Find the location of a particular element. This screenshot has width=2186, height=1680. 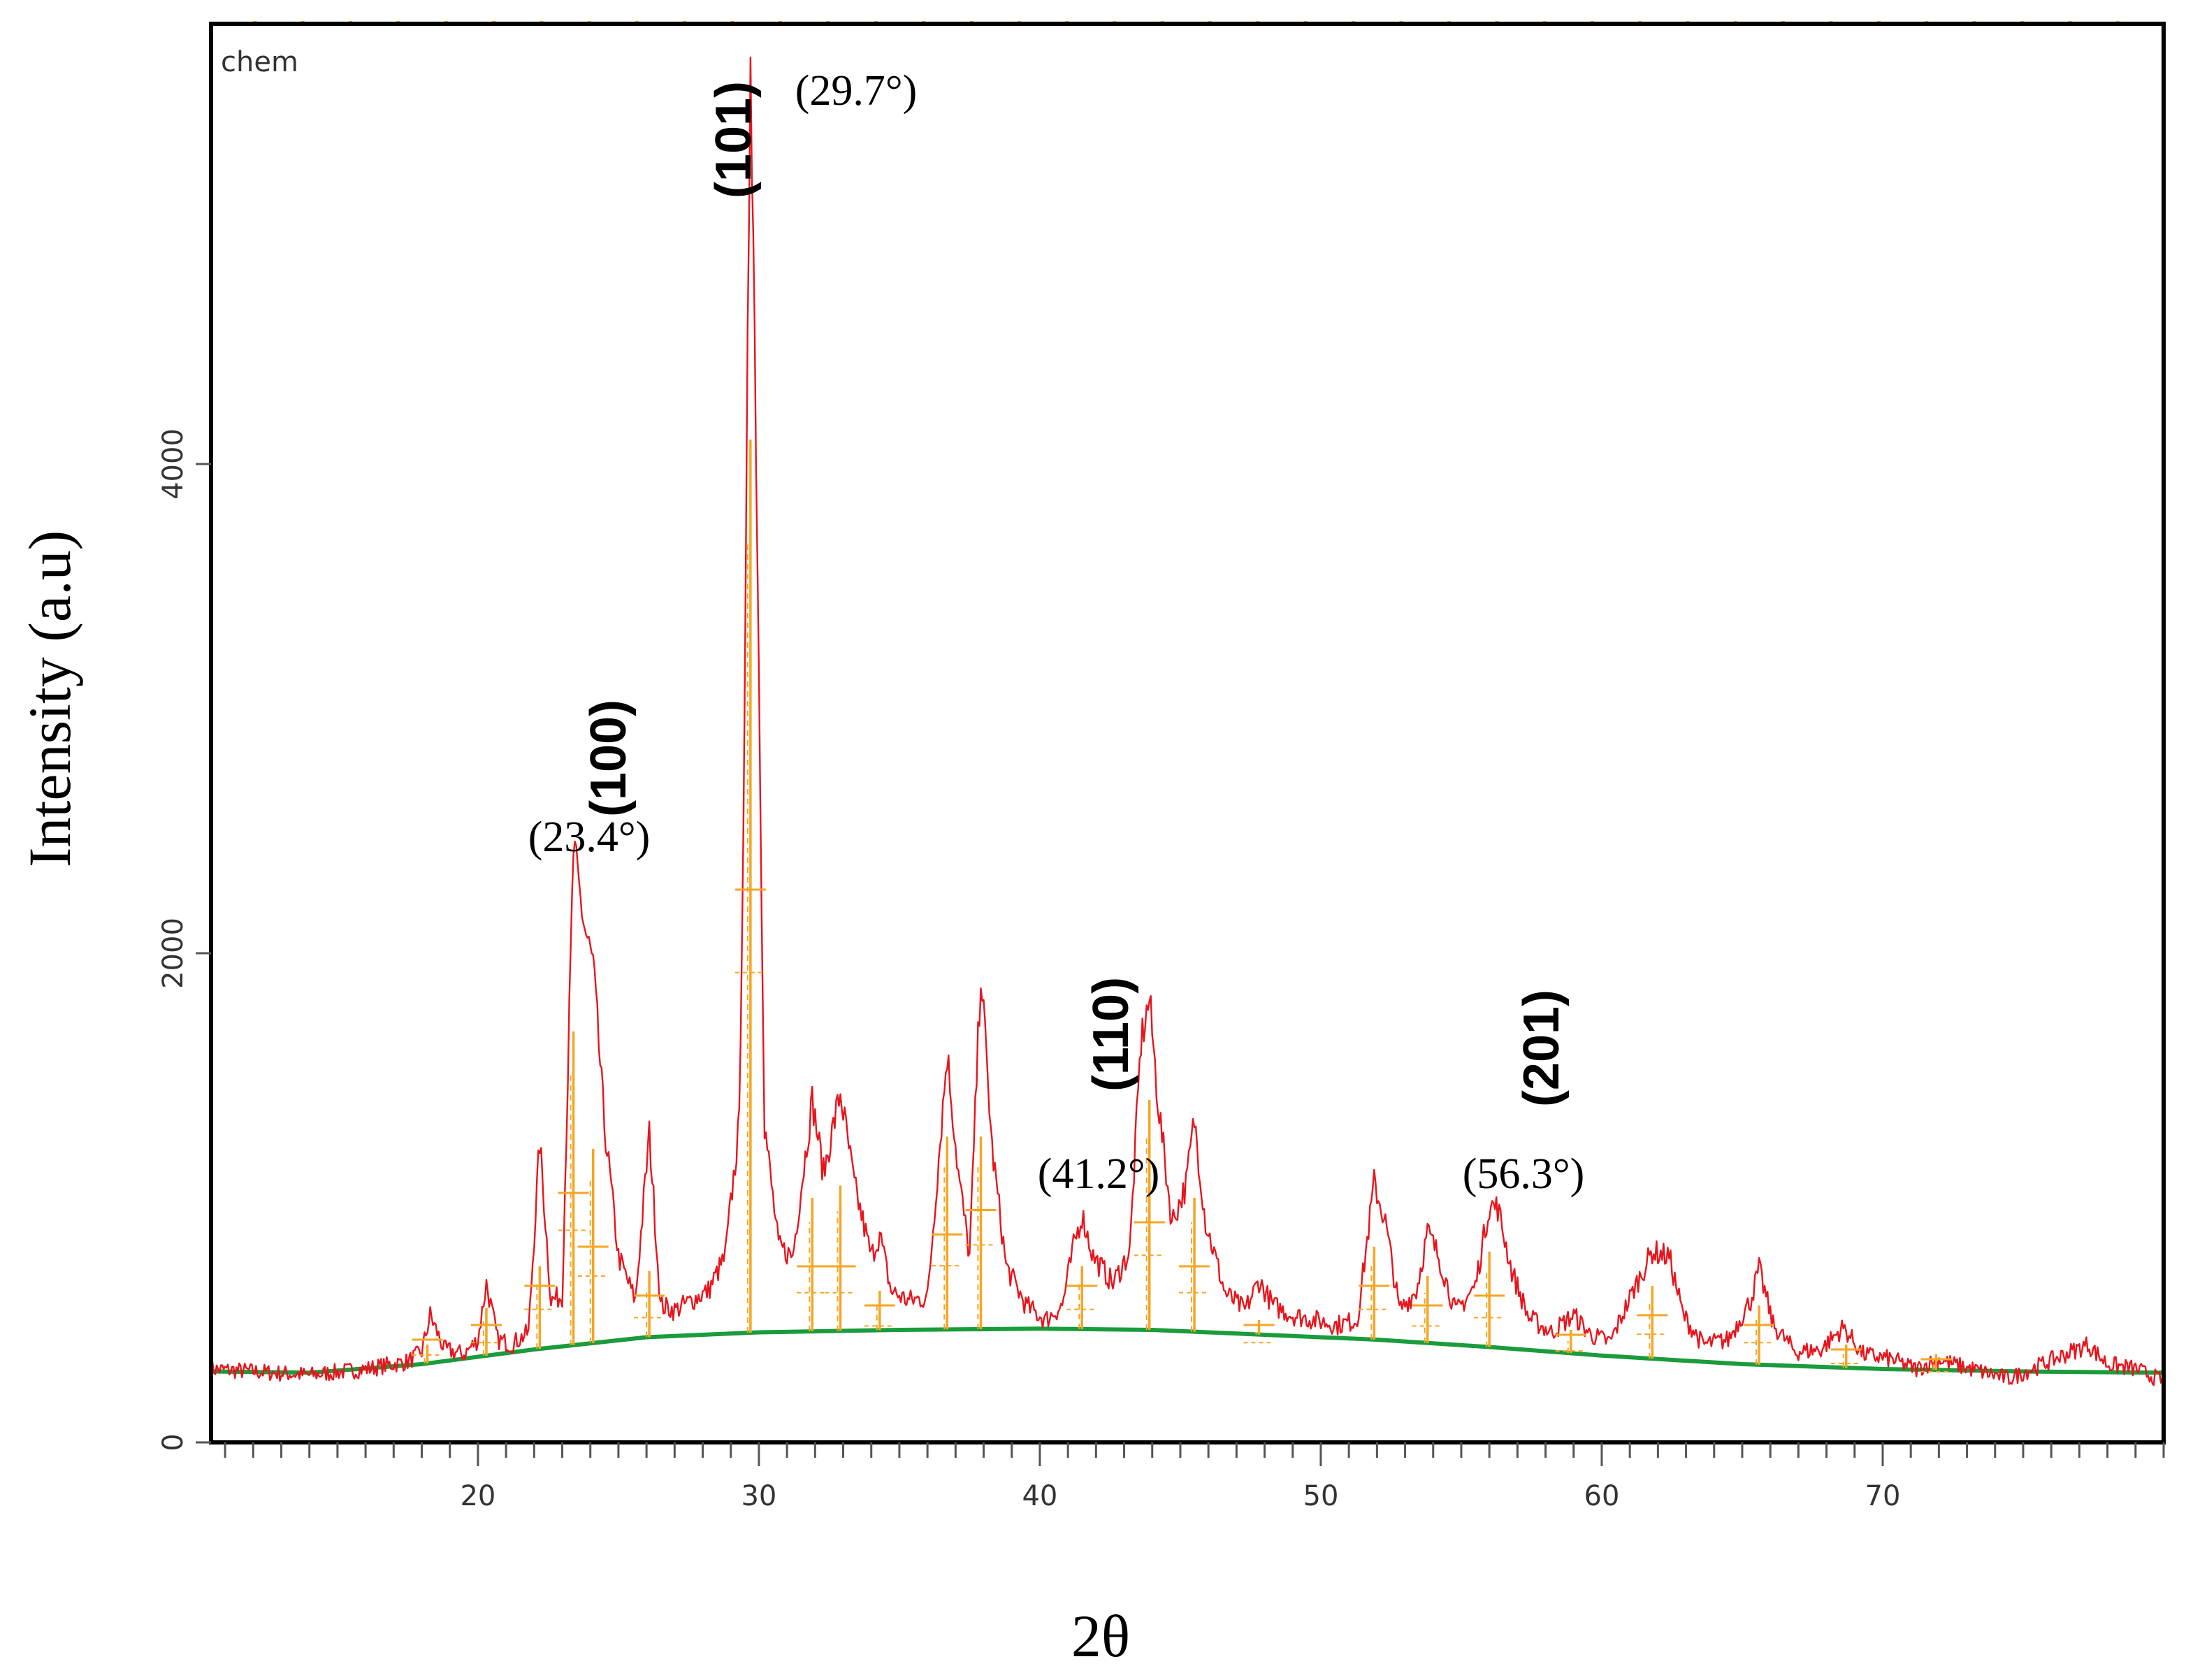

background-fit-layer is located at coordinates (1187, 1350).